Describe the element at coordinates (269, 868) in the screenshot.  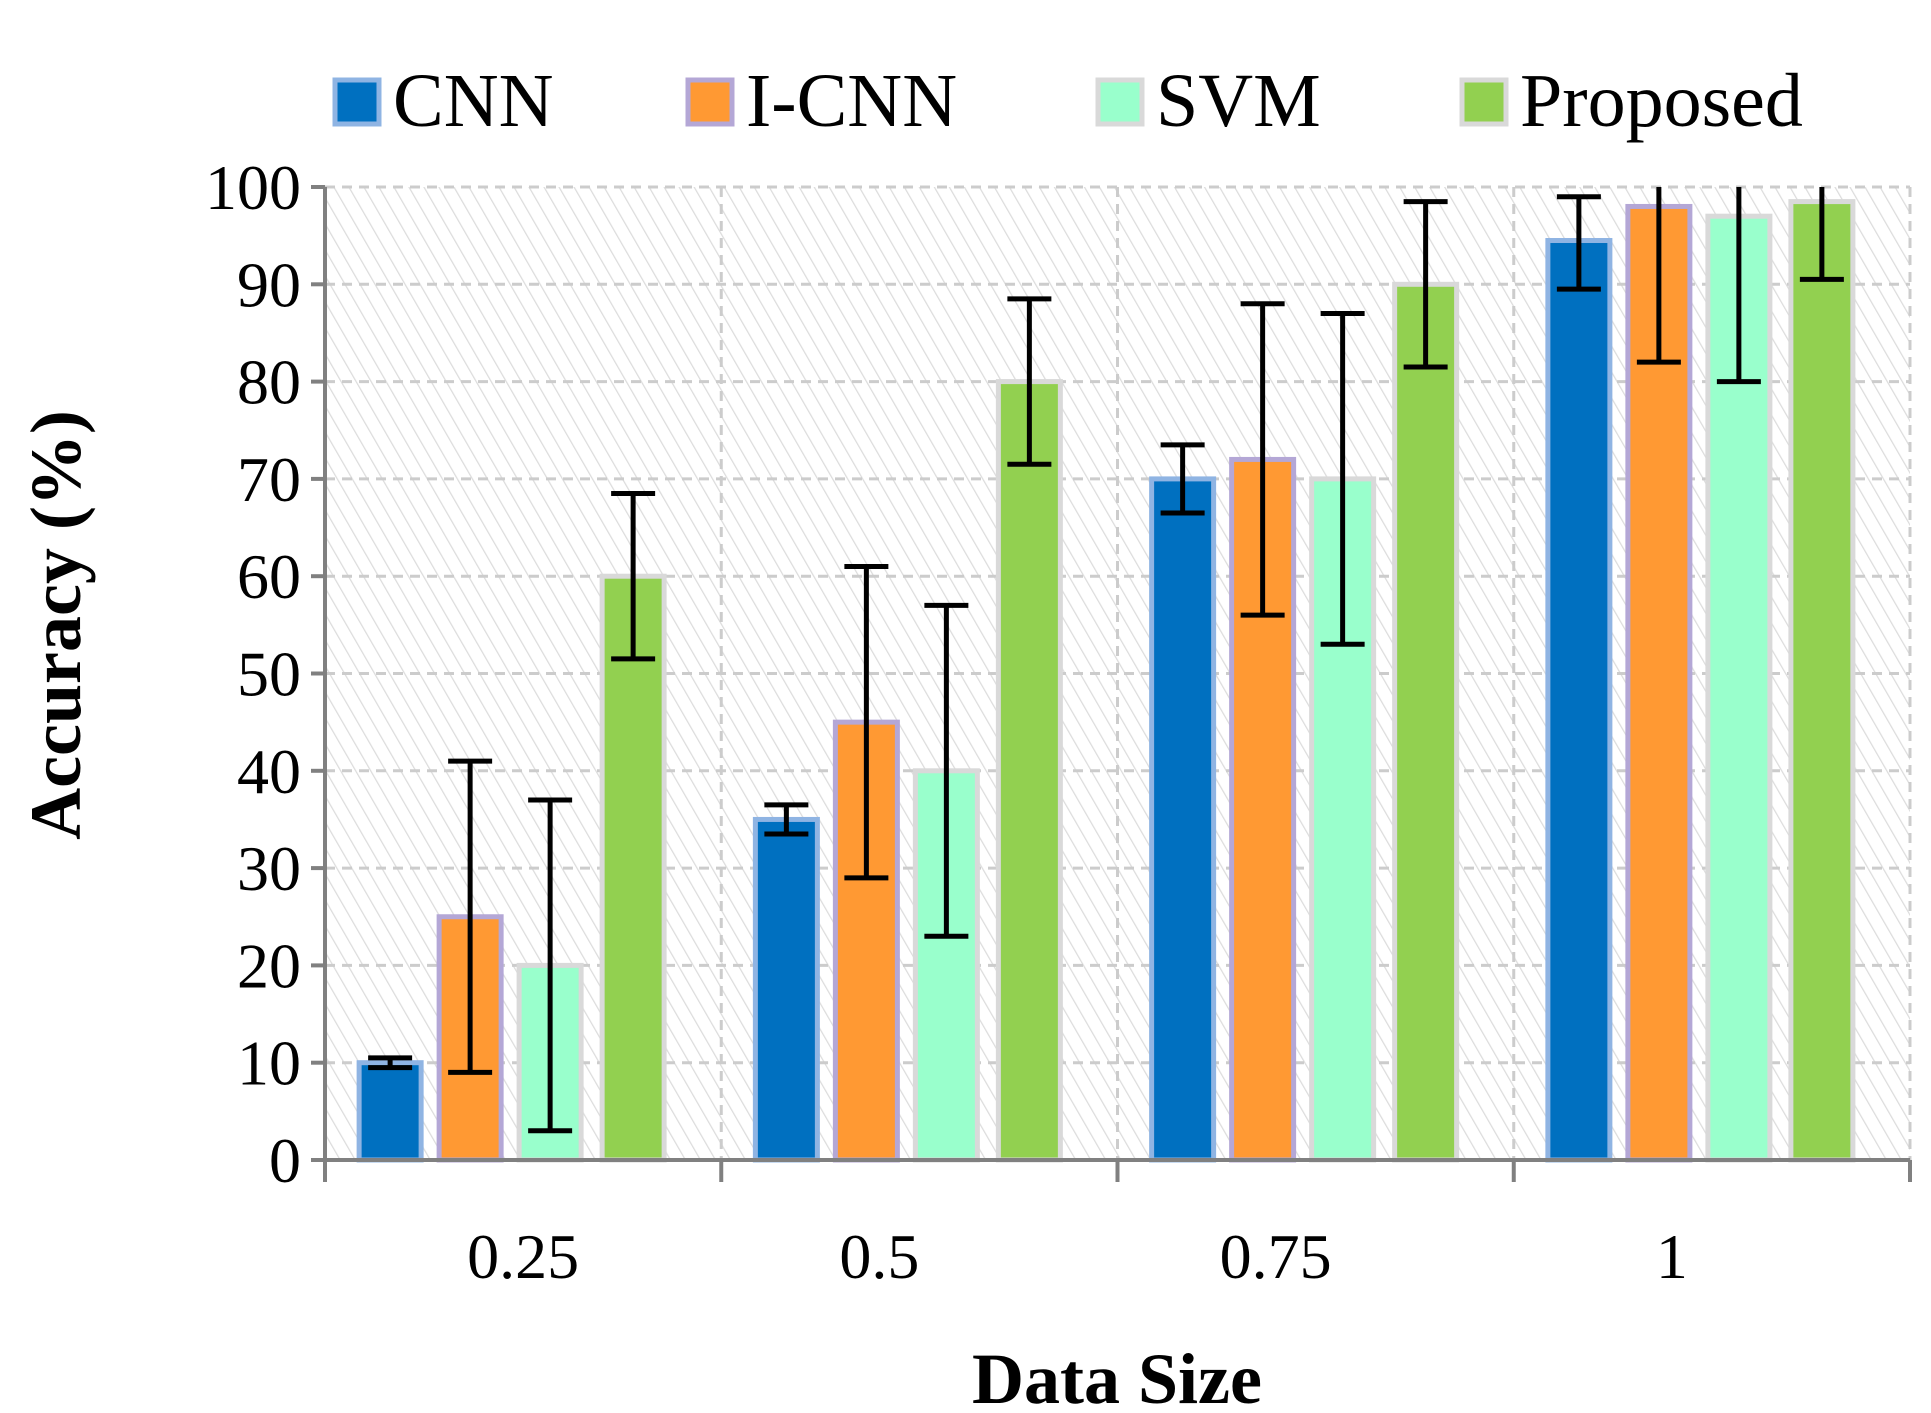
I see `y-tick-label: 30` at that location.